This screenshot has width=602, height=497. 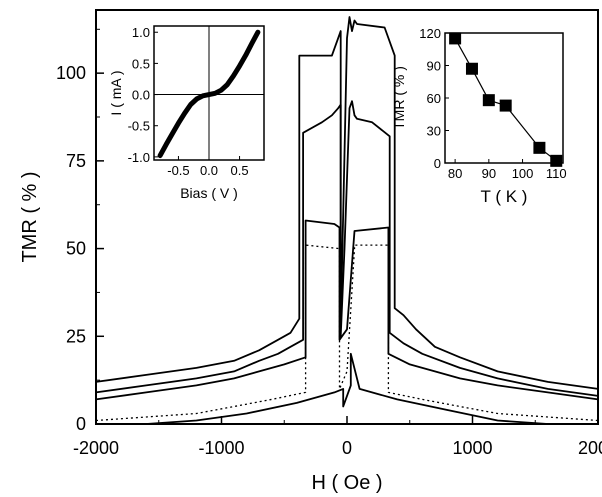 What do you see at coordinates (240, 170) in the screenshot?
I see `inset-iv-x-tick-label: 0.5` at bounding box center [240, 170].